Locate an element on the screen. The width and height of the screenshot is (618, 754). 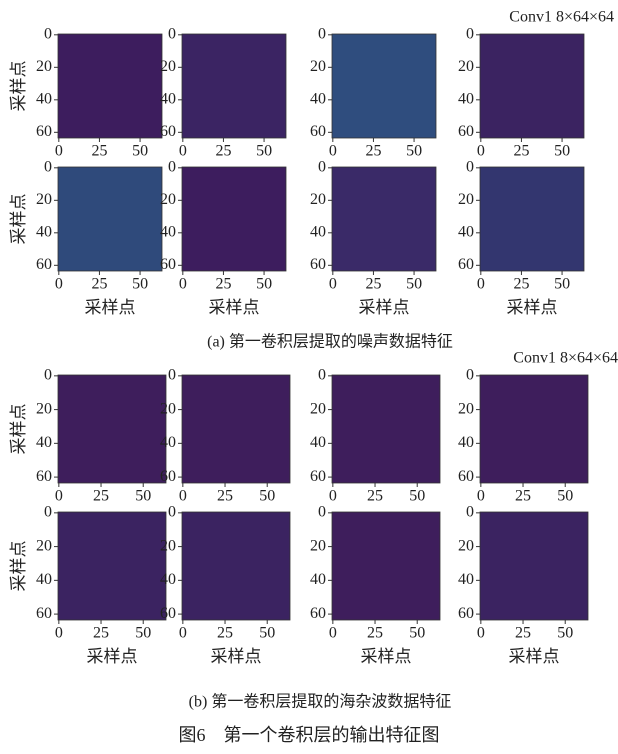
caption-b: (b) 第一卷积层提取的海杂波数据特征 is located at coordinates (320, 702).